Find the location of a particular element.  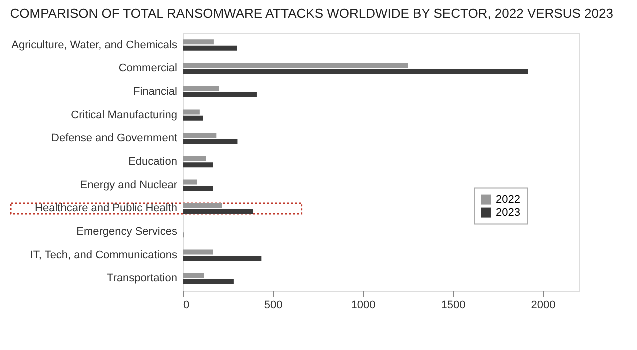

y-tick-label: Energy and Nuclear is located at coordinates (129, 185).